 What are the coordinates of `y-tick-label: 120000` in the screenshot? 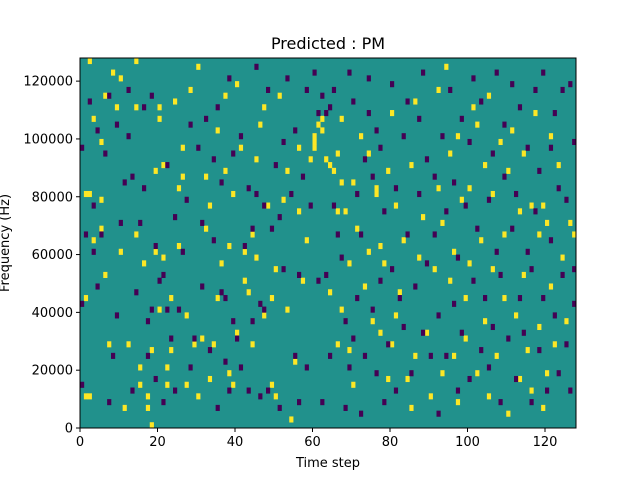 It's located at (48, 82).